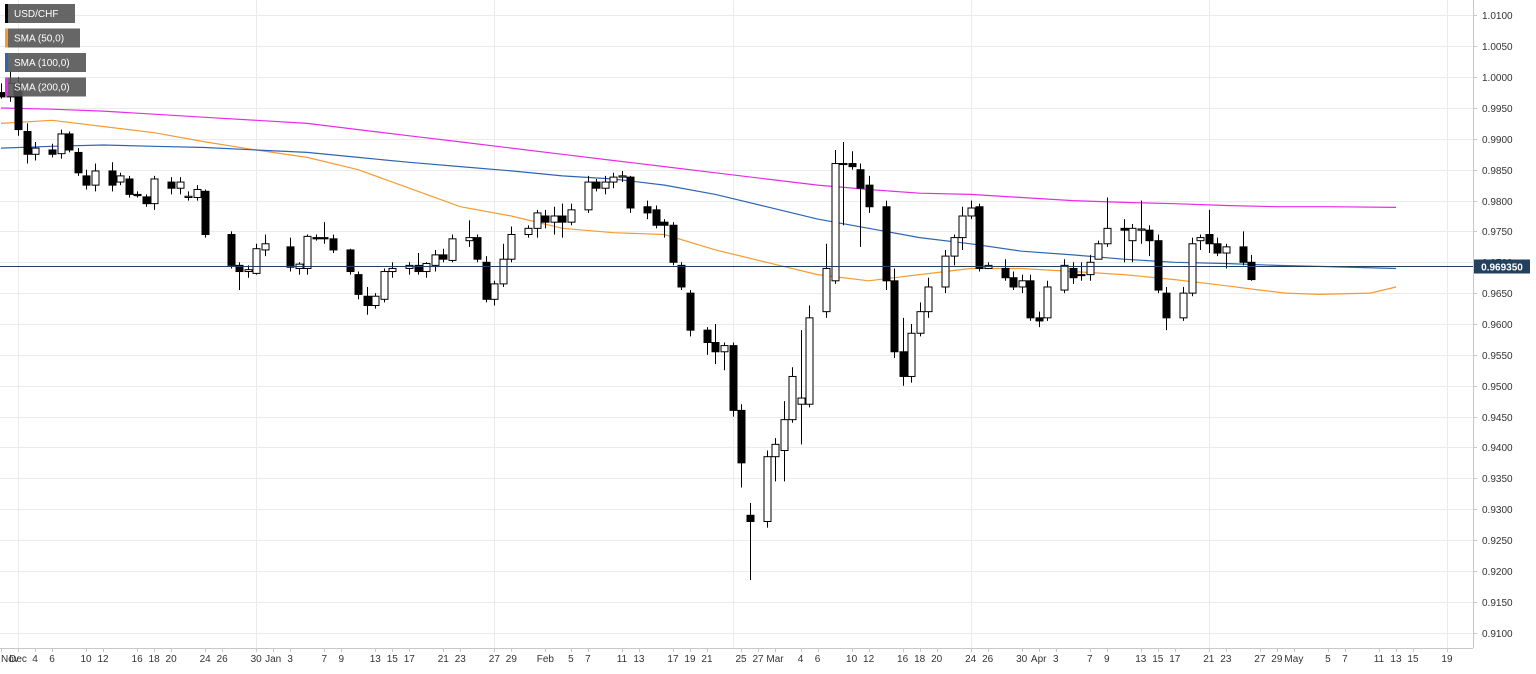  What do you see at coordinates (206, 659) in the screenshot?
I see `x-tick-label: 24` at bounding box center [206, 659].